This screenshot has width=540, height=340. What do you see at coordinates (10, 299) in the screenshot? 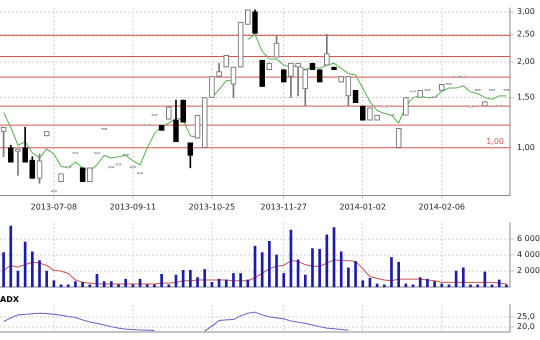
I see `chart-title: ADX` at bounding box center [10, 299].